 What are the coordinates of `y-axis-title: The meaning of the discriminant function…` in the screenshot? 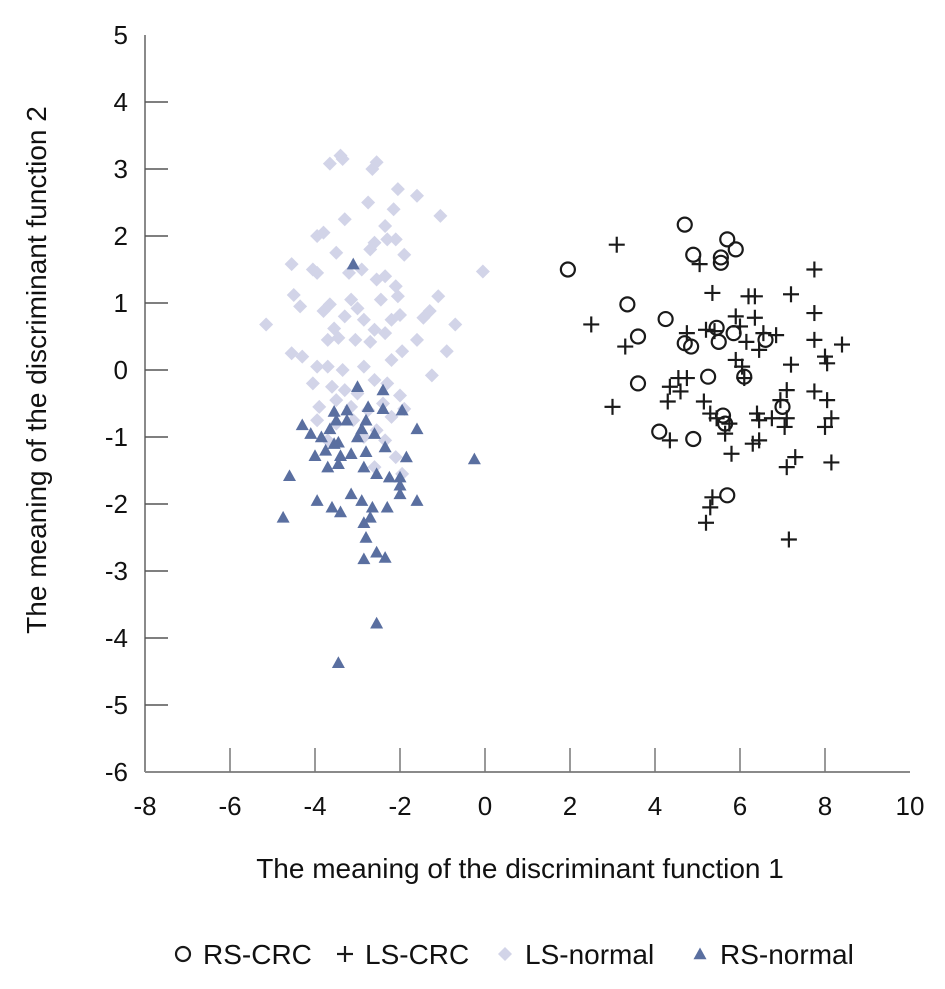 It's located at (36, 370).